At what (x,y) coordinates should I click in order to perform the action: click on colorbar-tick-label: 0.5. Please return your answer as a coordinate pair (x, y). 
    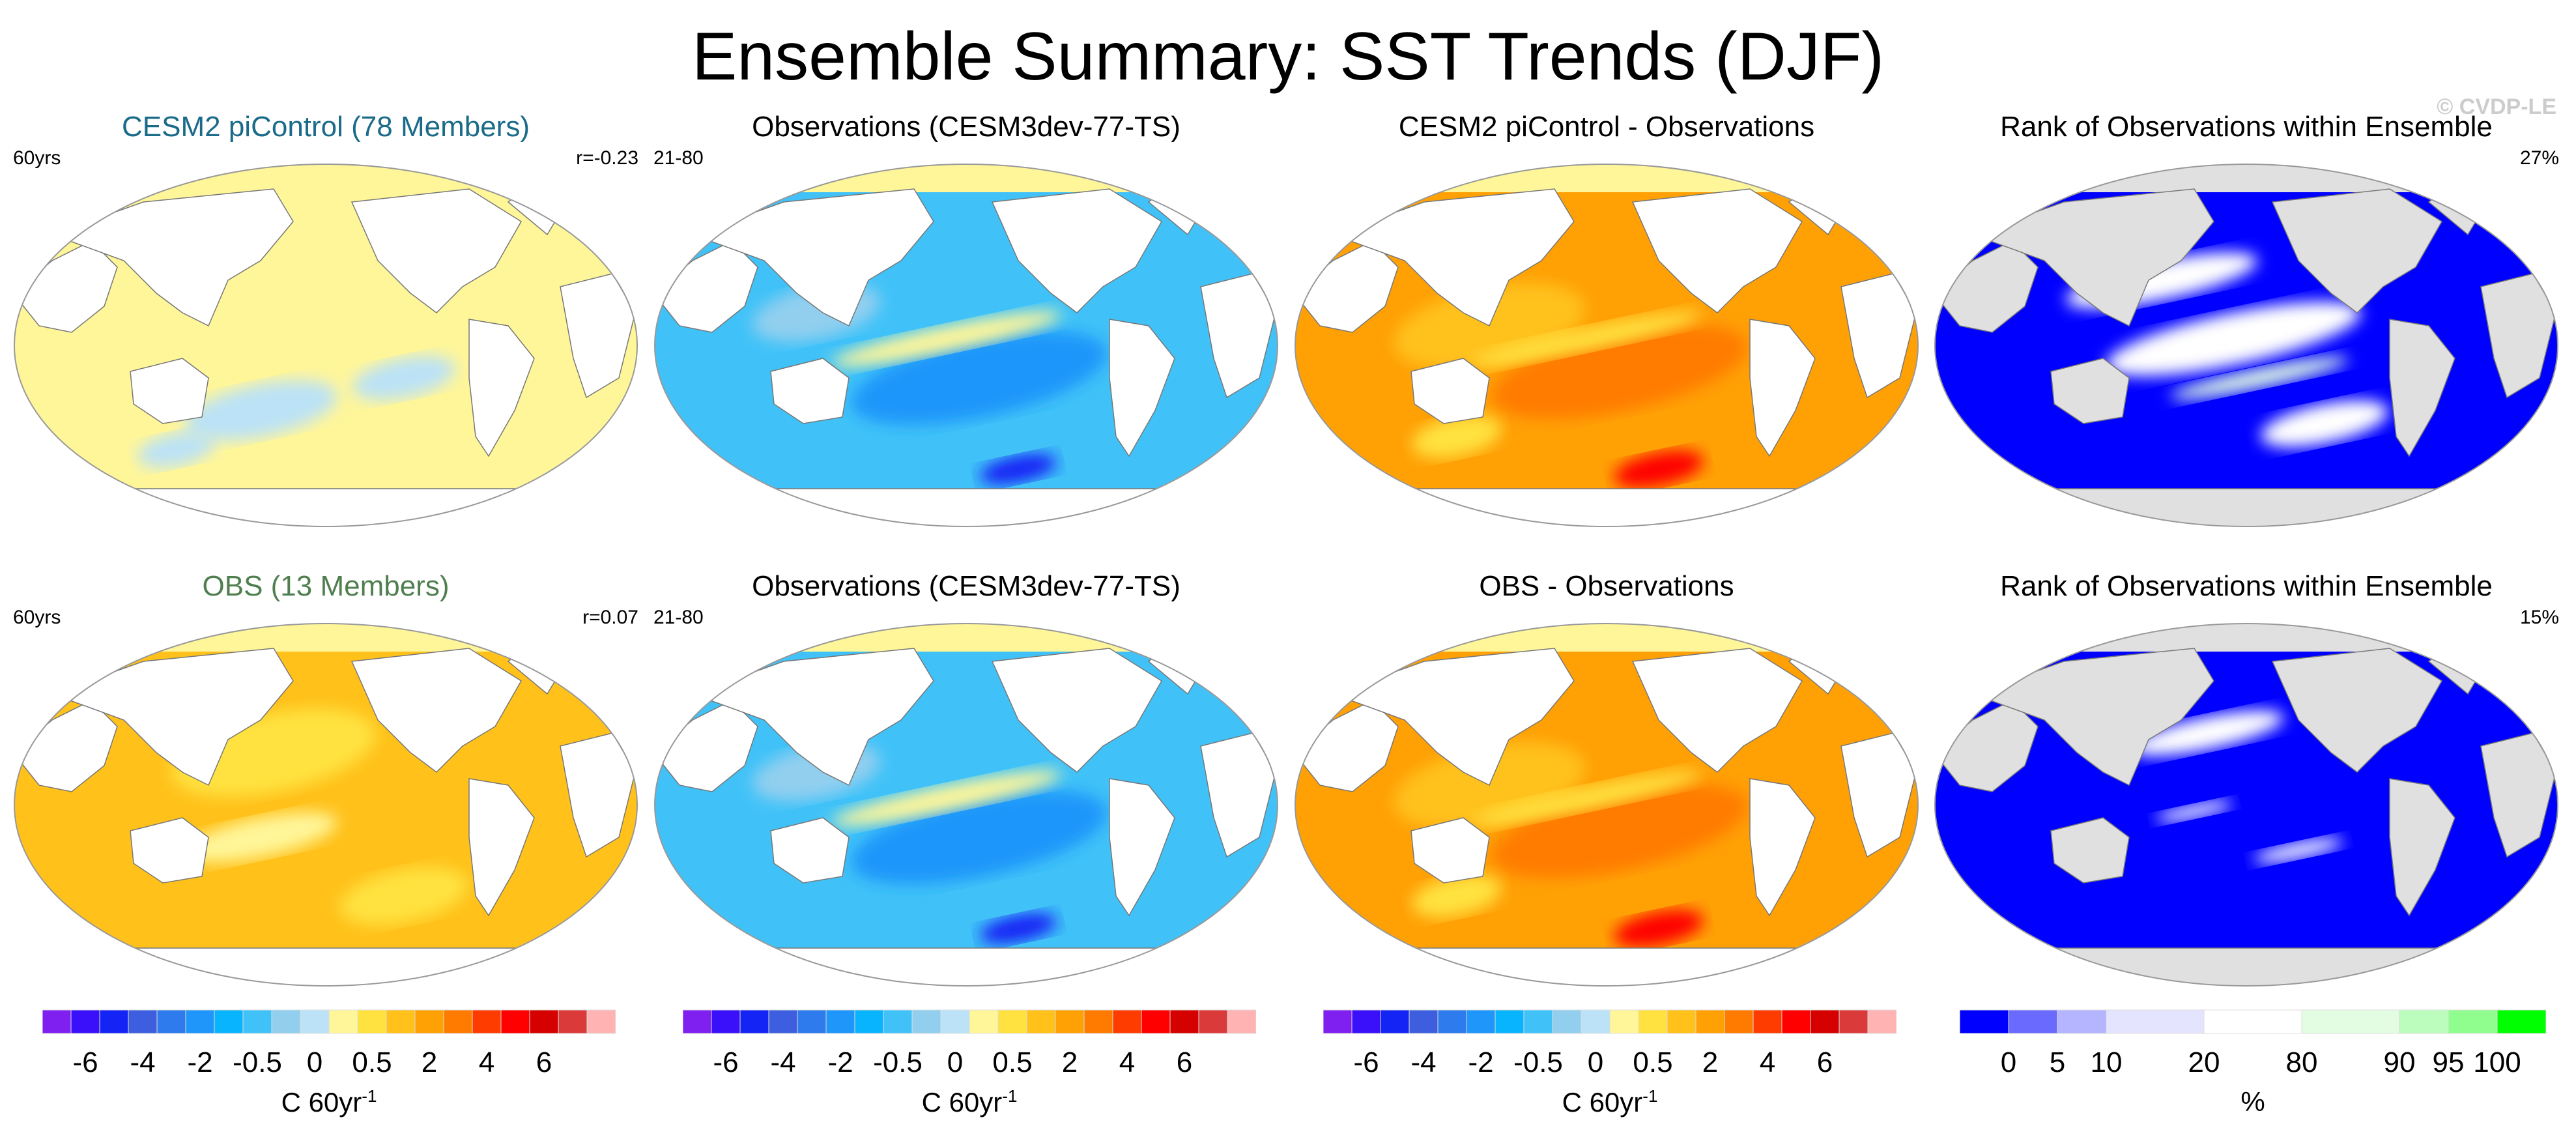
    Looking at the image, I should click on (1012, 1062).